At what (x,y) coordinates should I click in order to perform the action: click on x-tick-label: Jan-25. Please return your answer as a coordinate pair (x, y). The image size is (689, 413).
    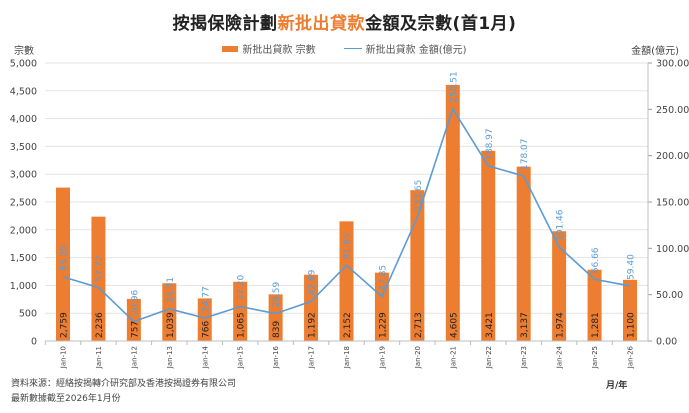
    Looking at the image, I should click on (595, 357).